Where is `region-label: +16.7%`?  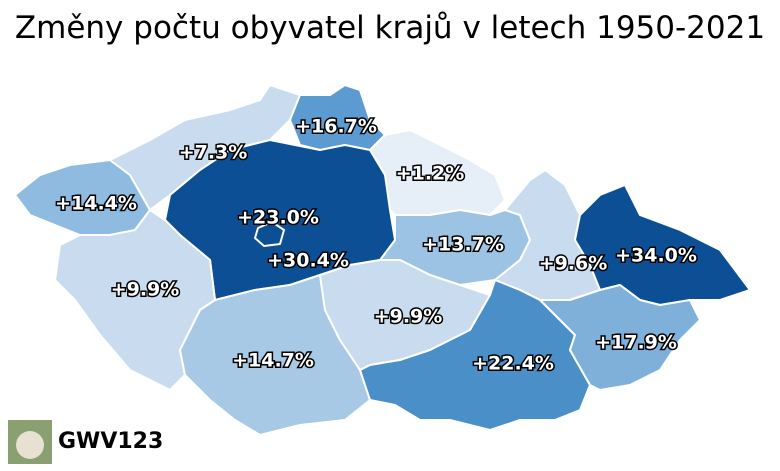 region-label: +16.7% is located at coordinates (336, 127).